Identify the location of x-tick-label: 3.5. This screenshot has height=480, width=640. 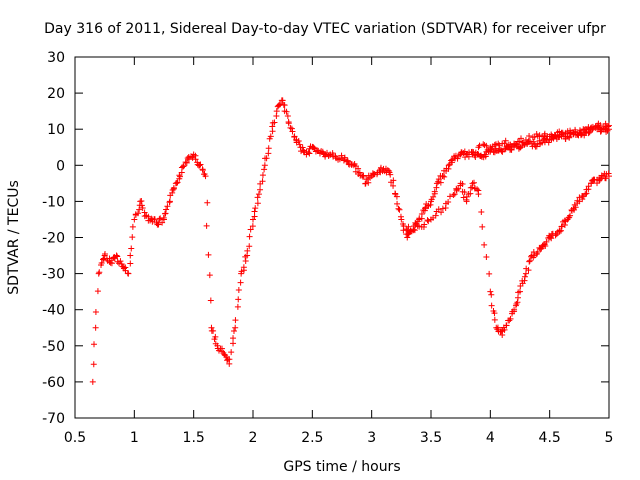
(431, 438).